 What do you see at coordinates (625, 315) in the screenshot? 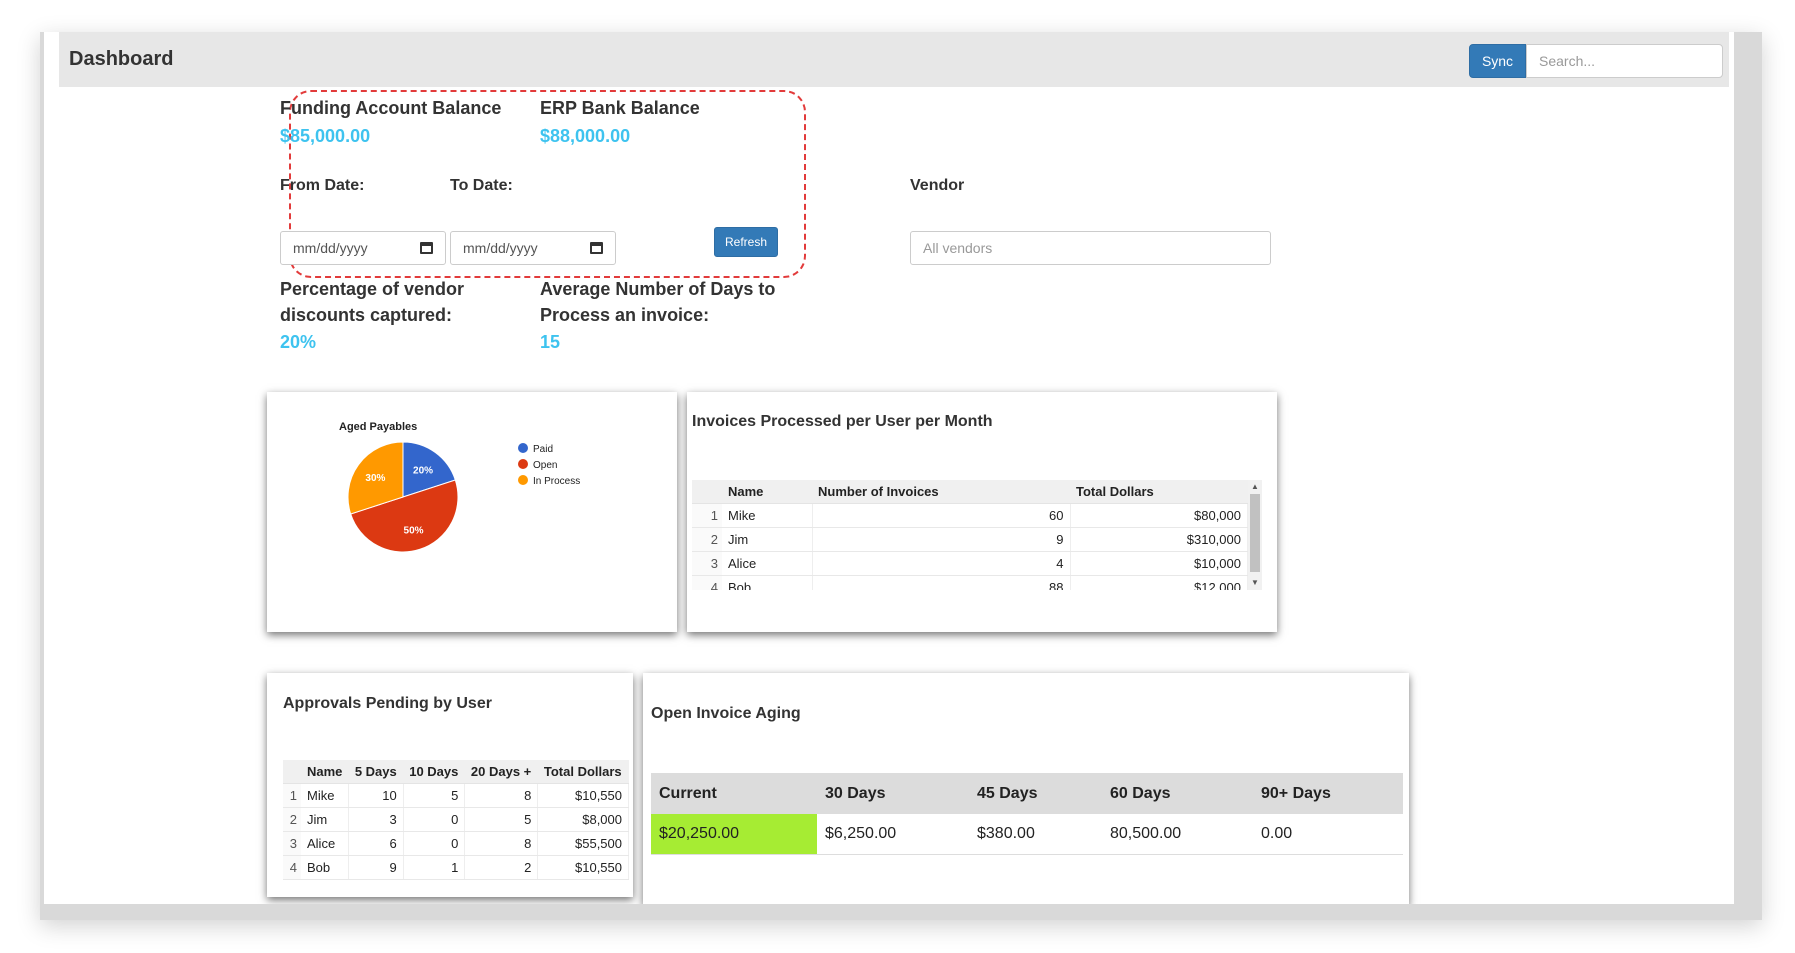
I see `avg-days-label-line2: Process an invoice:` at bounding box center [625, 315].